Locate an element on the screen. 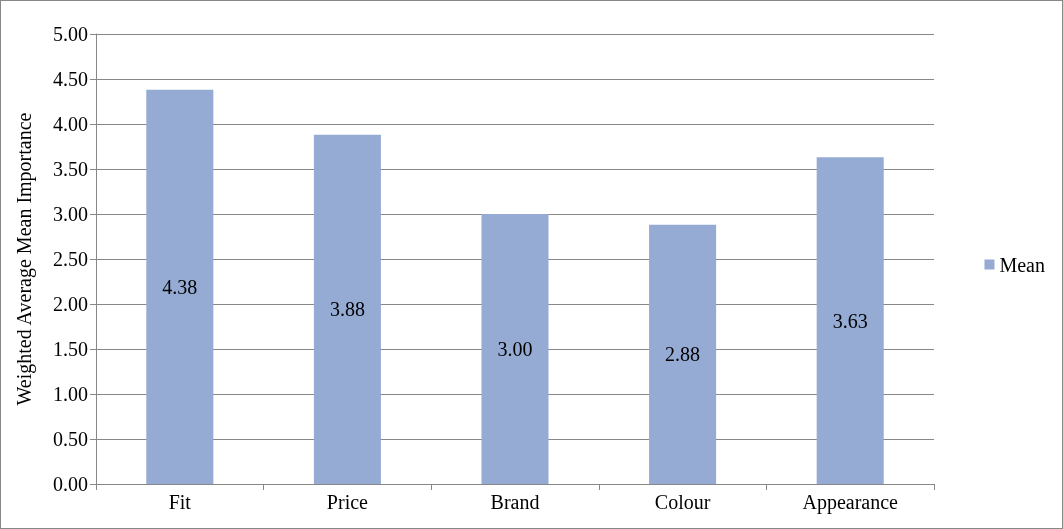 The height and width of the screenshot is (529, 1063). y-tick-label: 2.50 is located at coordinates (70, 259).